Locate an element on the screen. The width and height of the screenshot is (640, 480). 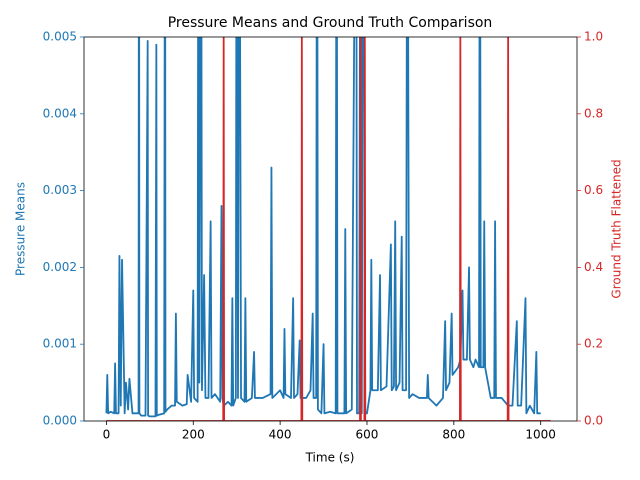
y2-tick-label: 0.6 is located at coordinates (593, 190).